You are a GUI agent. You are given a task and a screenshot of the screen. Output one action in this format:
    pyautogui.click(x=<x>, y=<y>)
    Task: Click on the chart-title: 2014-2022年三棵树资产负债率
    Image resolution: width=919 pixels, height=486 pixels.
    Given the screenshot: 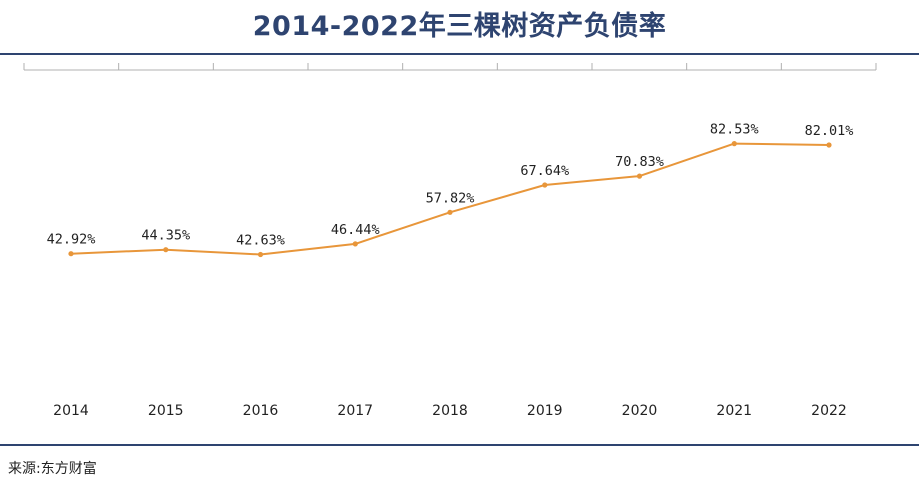 What is the action you would take?
    pyautogui.click(x=459, y=26)
    